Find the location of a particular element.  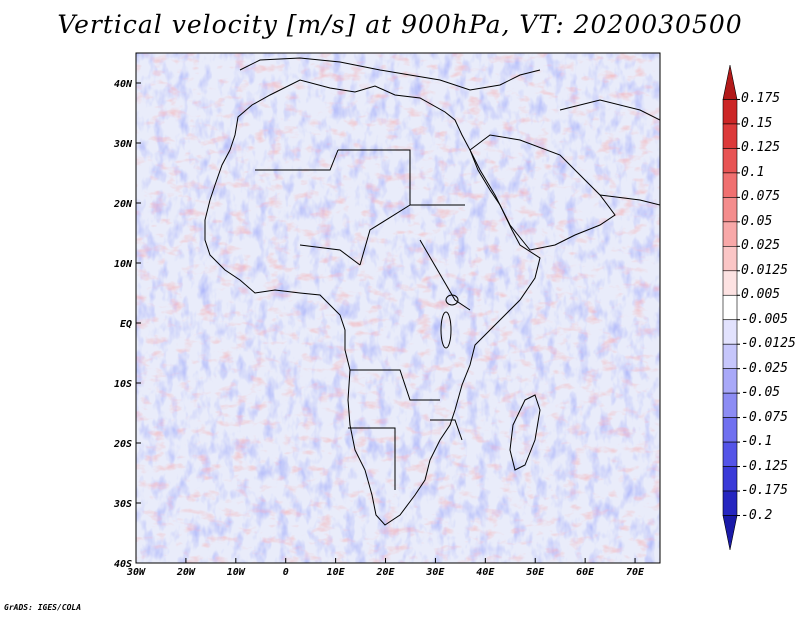

lake-tanganyika-outline is located at coordinates (446, 330).